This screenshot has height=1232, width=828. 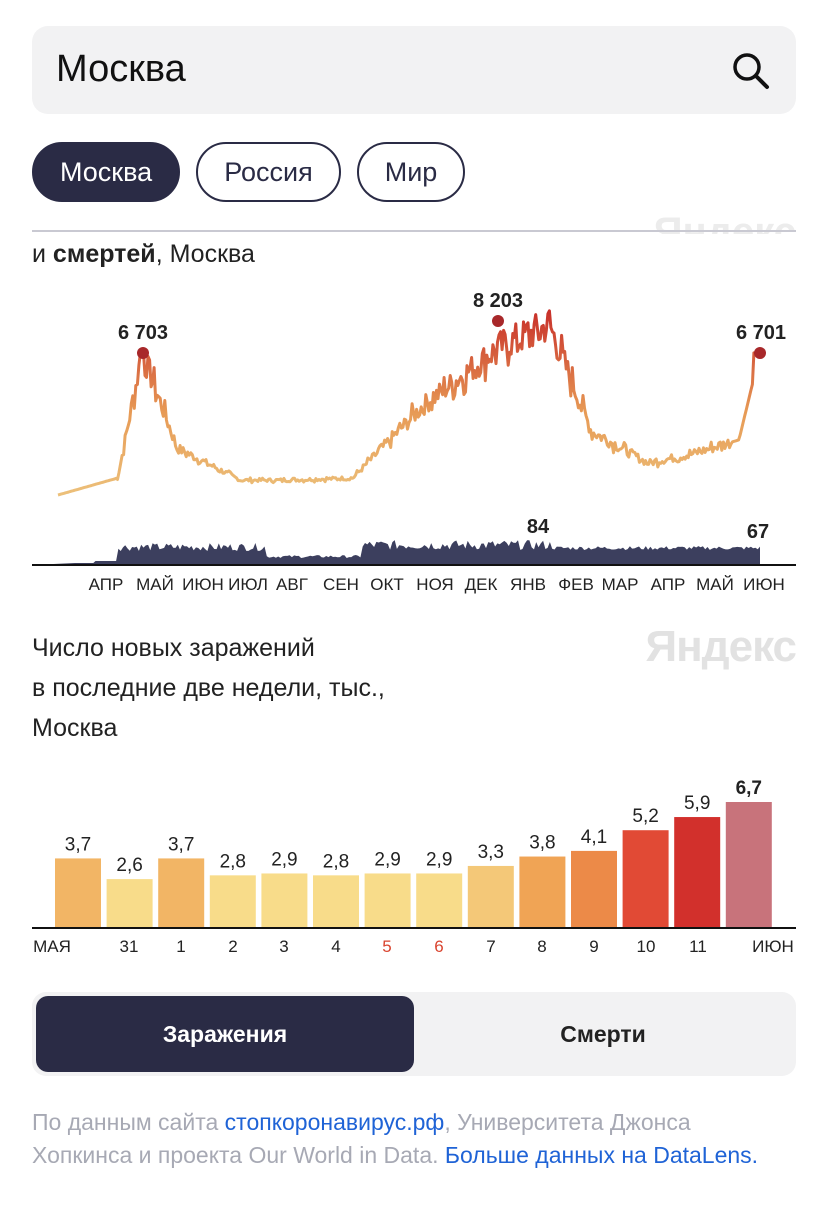 I want to click on datalens-link: Больше данных на DataLens., so click(x=601, y=1155).